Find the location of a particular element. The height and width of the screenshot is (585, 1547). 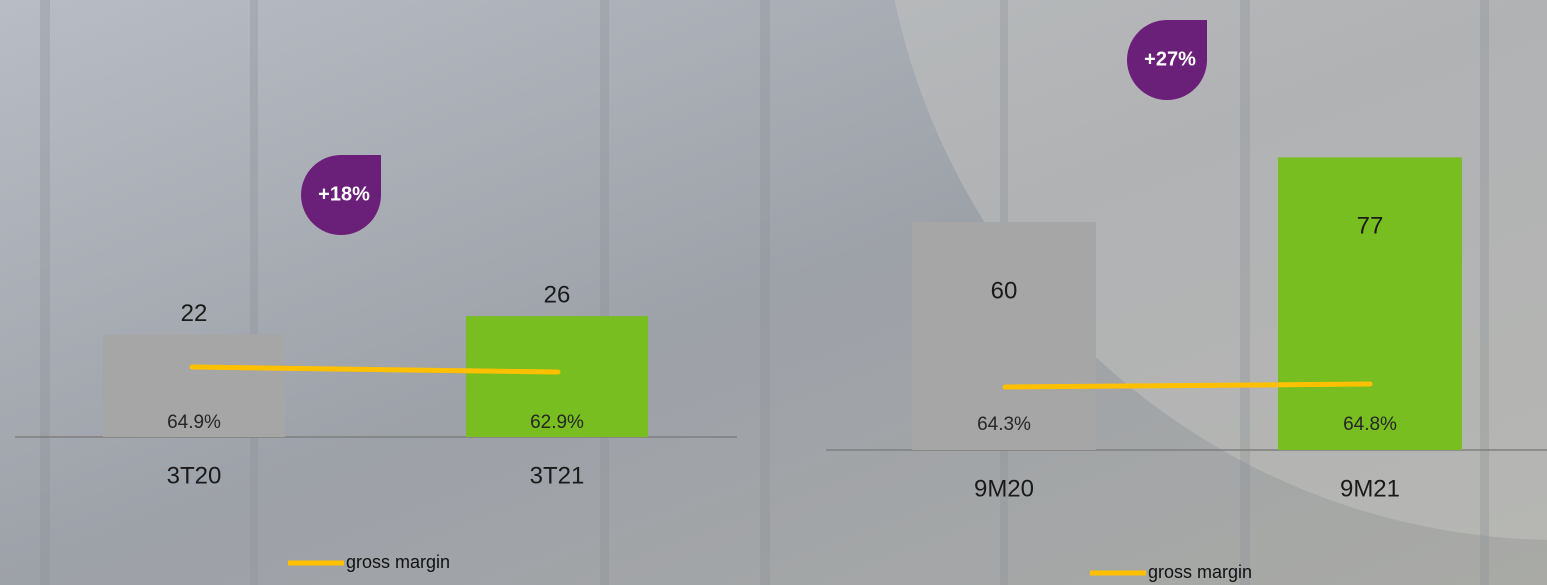

badge-label: +27% is located at coordinates (1170, 59).